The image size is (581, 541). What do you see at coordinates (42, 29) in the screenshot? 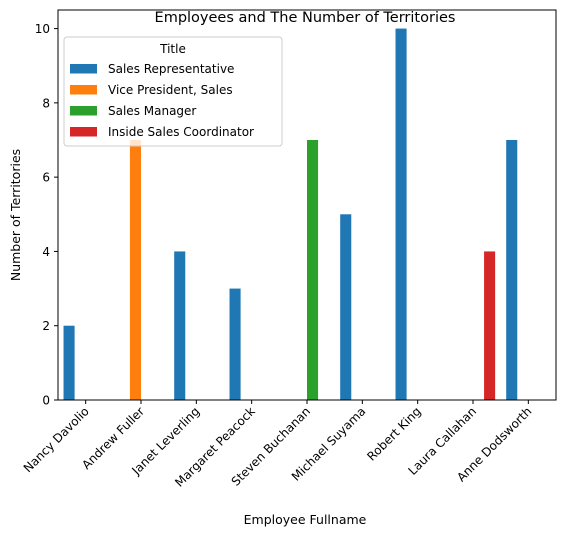
I see `y-tick-label: 10` at bounding box center [42, 29].